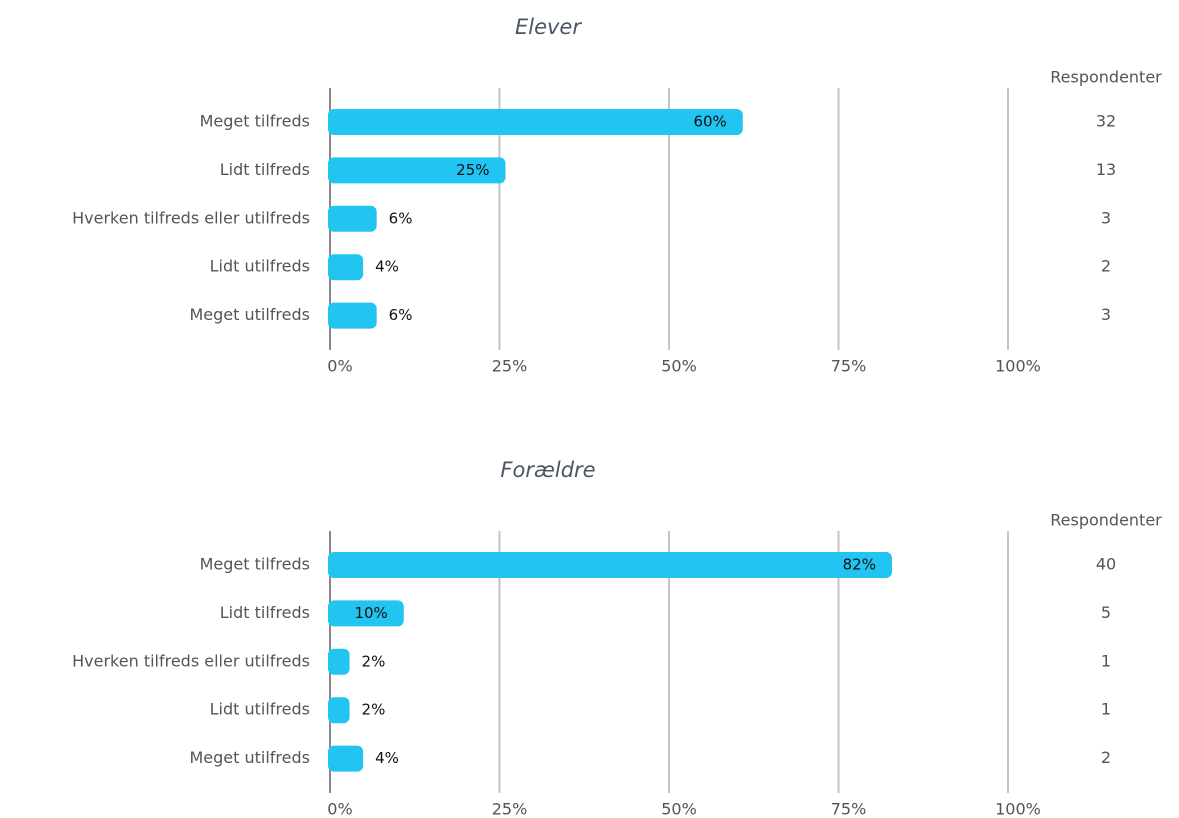 This screenshot has width=1179, height=818. I want to click on chart-title: Elever, so click(548, 27).